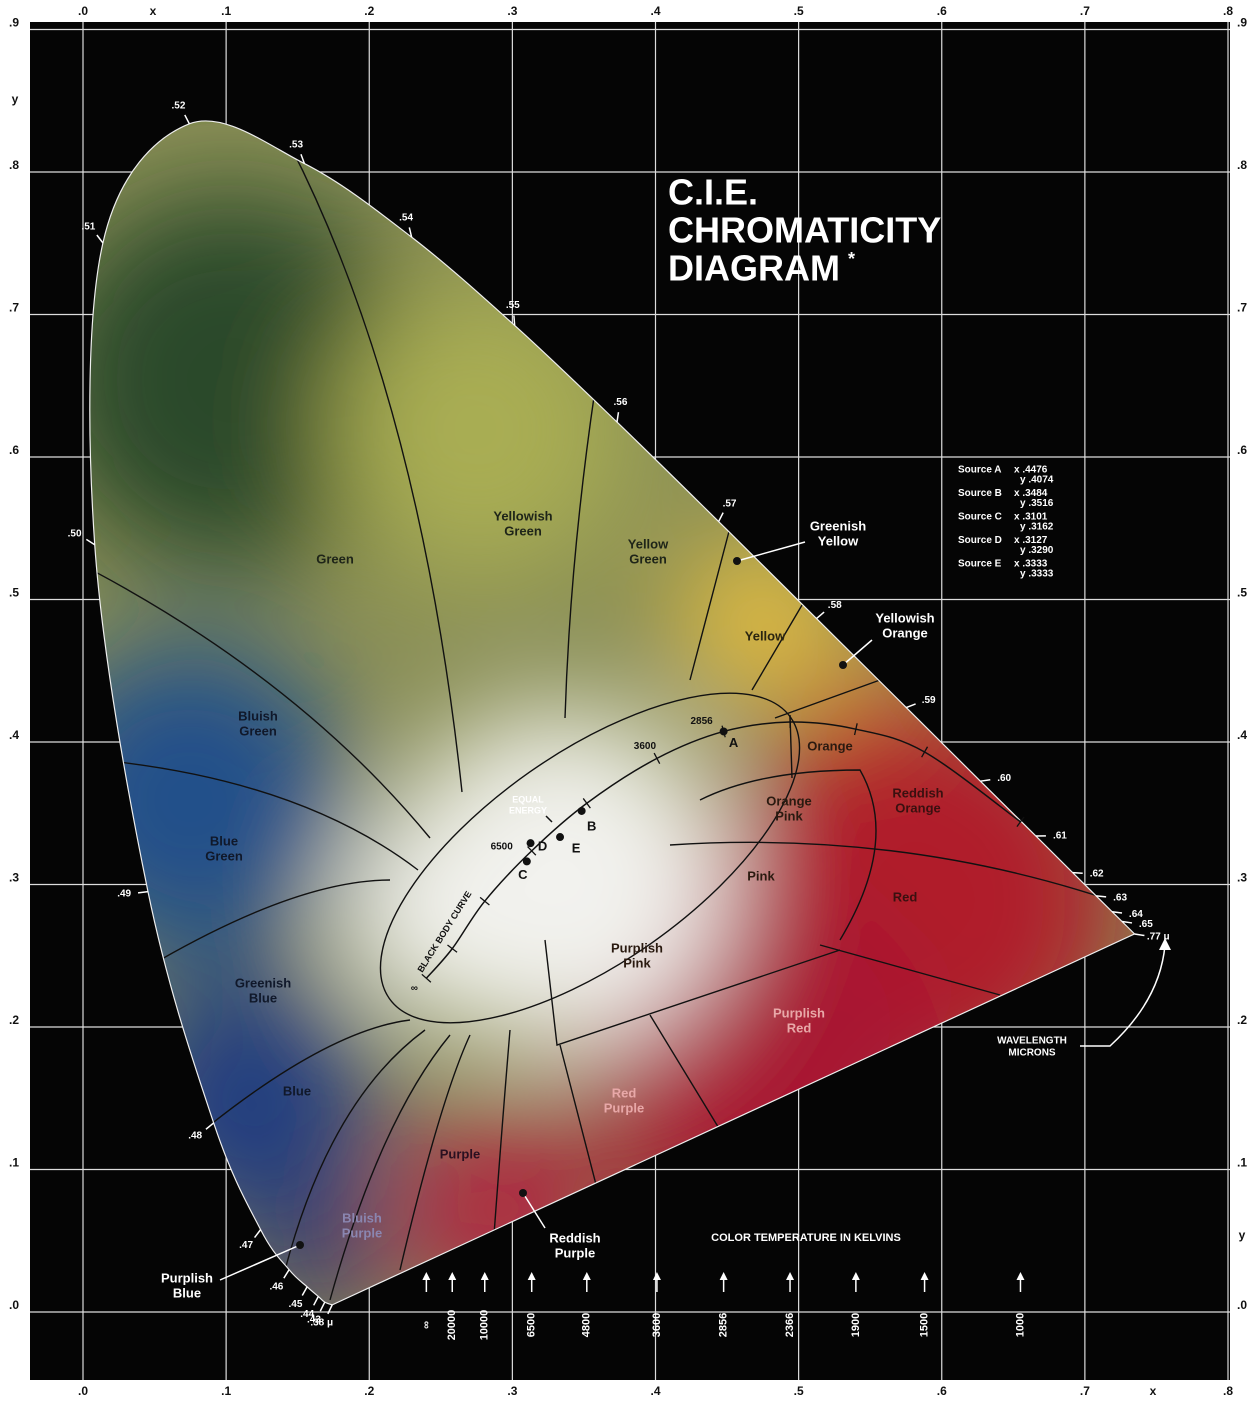 Image resolution: width=1256 pixels, height=1407 pixels. Describe the element at coordinates (924, 1325) in the screenshot. I see `temperature-label: 1500` at that location.